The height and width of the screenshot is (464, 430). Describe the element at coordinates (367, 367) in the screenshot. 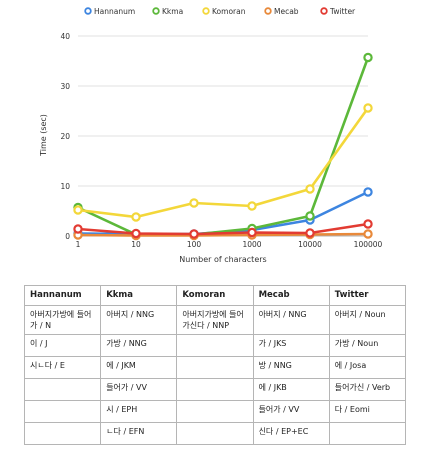

I see `table-cell: 에 / Josa` at that location.